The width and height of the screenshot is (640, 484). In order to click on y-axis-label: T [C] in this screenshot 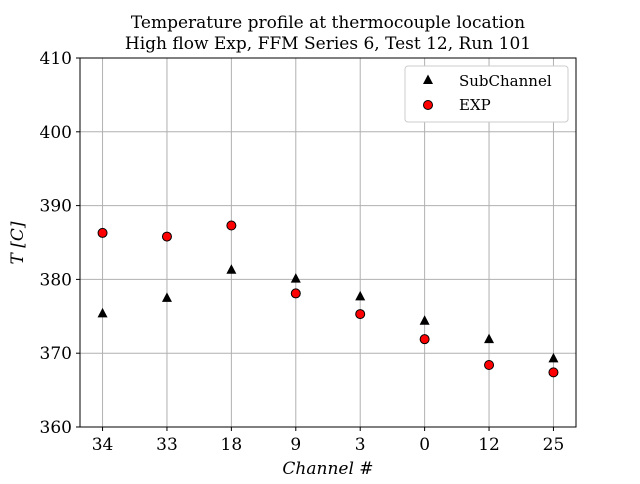, I will do `click(18, 242)`.